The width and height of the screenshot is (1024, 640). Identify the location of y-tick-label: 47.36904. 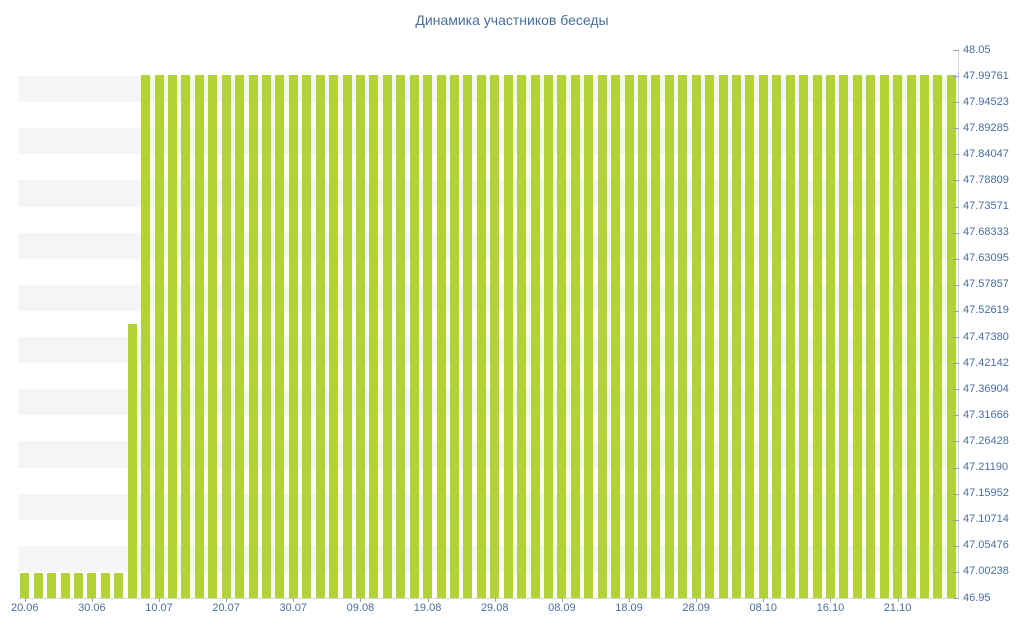
(986, 388).